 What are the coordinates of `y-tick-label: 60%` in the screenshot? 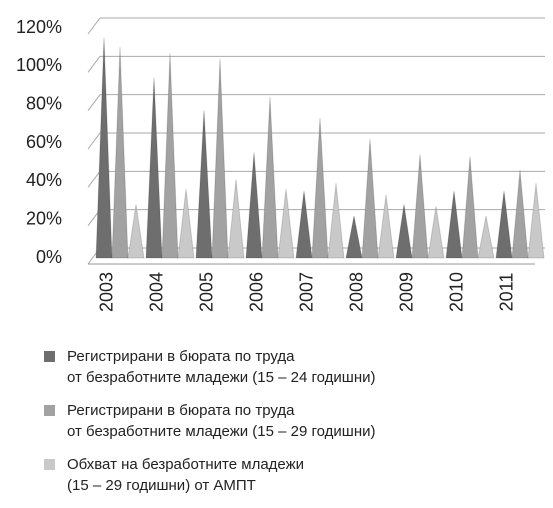 It's located at (44, 142).